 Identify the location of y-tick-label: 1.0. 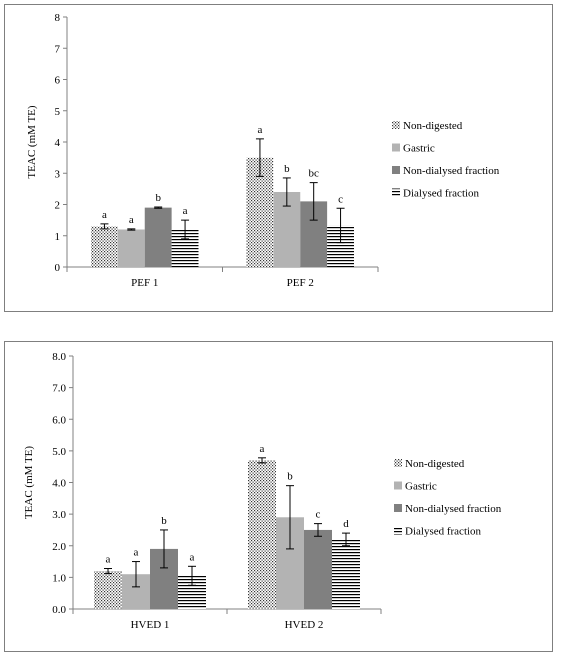
(59, 578).